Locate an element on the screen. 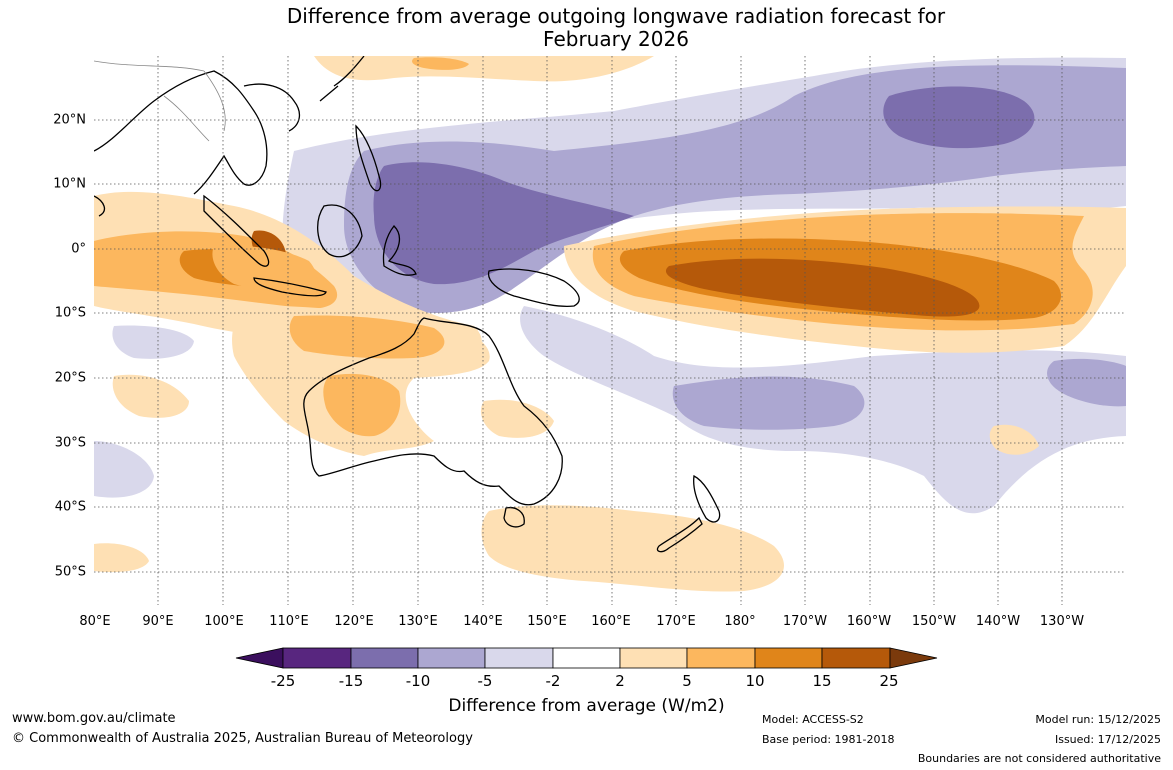 Image resolution: width=1173 pixels, height=770 pixels. lon-label: 140°W is located at coordinates (998, 621).